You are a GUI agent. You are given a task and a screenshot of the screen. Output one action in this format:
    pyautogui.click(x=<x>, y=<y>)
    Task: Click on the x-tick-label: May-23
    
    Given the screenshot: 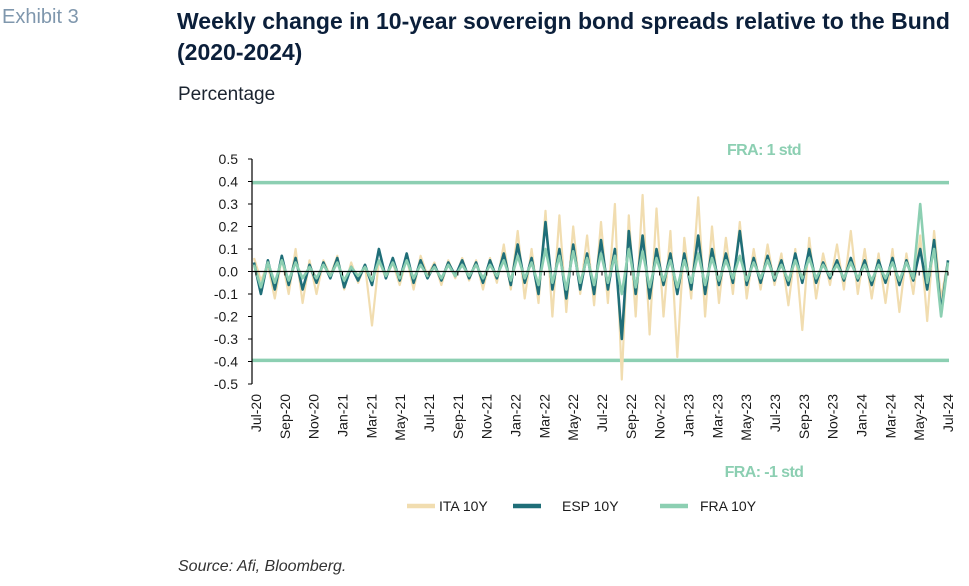 What is the action you would take?
    pyautogui.click(x=746, y=417)
    